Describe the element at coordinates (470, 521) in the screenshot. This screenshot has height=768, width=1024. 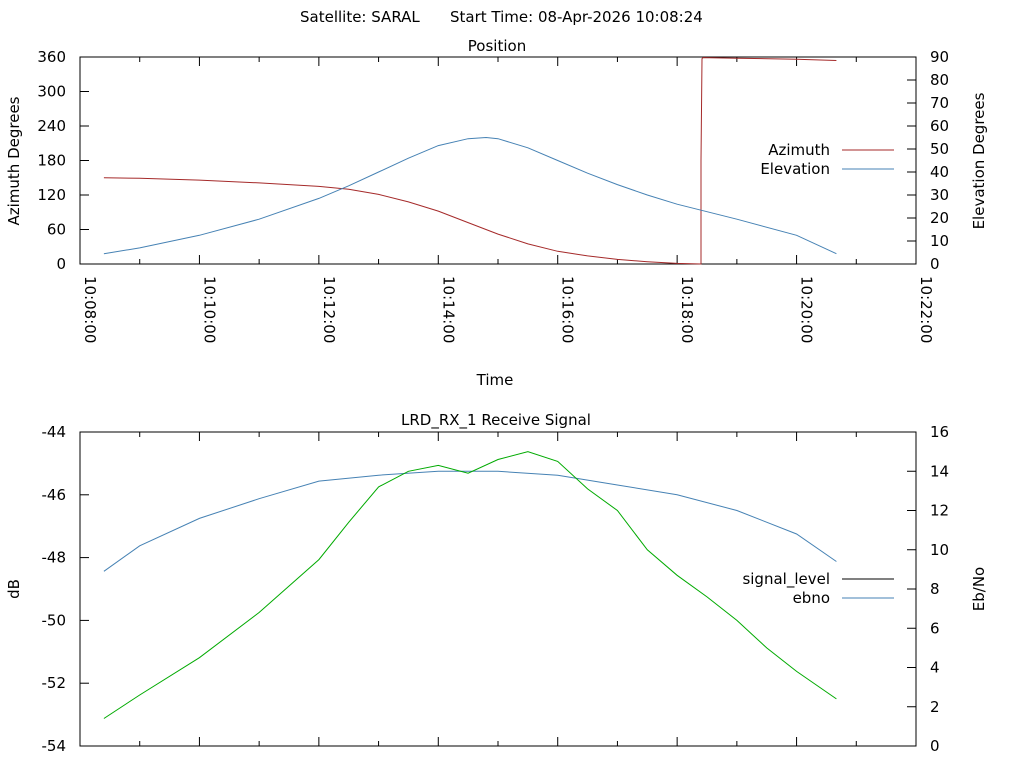
I see `series-line-ebno` at that location.